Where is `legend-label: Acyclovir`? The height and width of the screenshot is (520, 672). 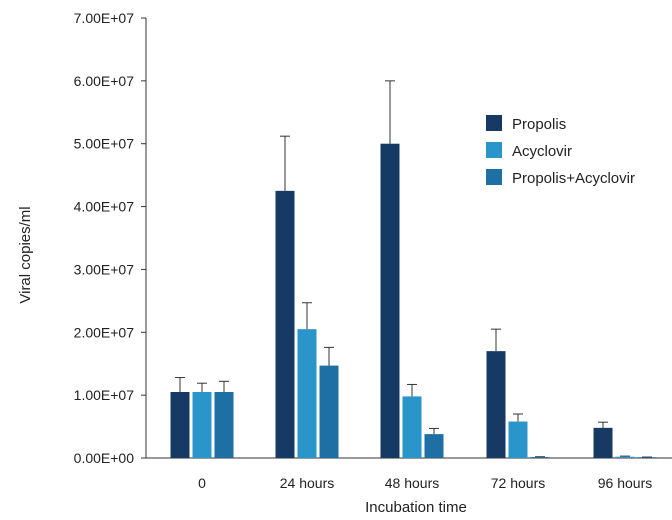
legend-label: Acyclovir is located at coordinates (542, 151).